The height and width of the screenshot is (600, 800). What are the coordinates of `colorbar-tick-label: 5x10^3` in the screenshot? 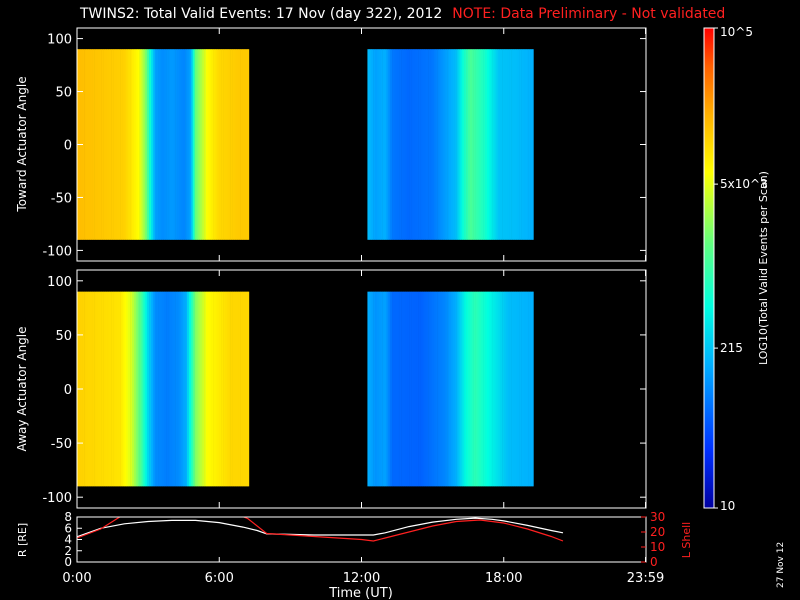 It's located at (744, 184).